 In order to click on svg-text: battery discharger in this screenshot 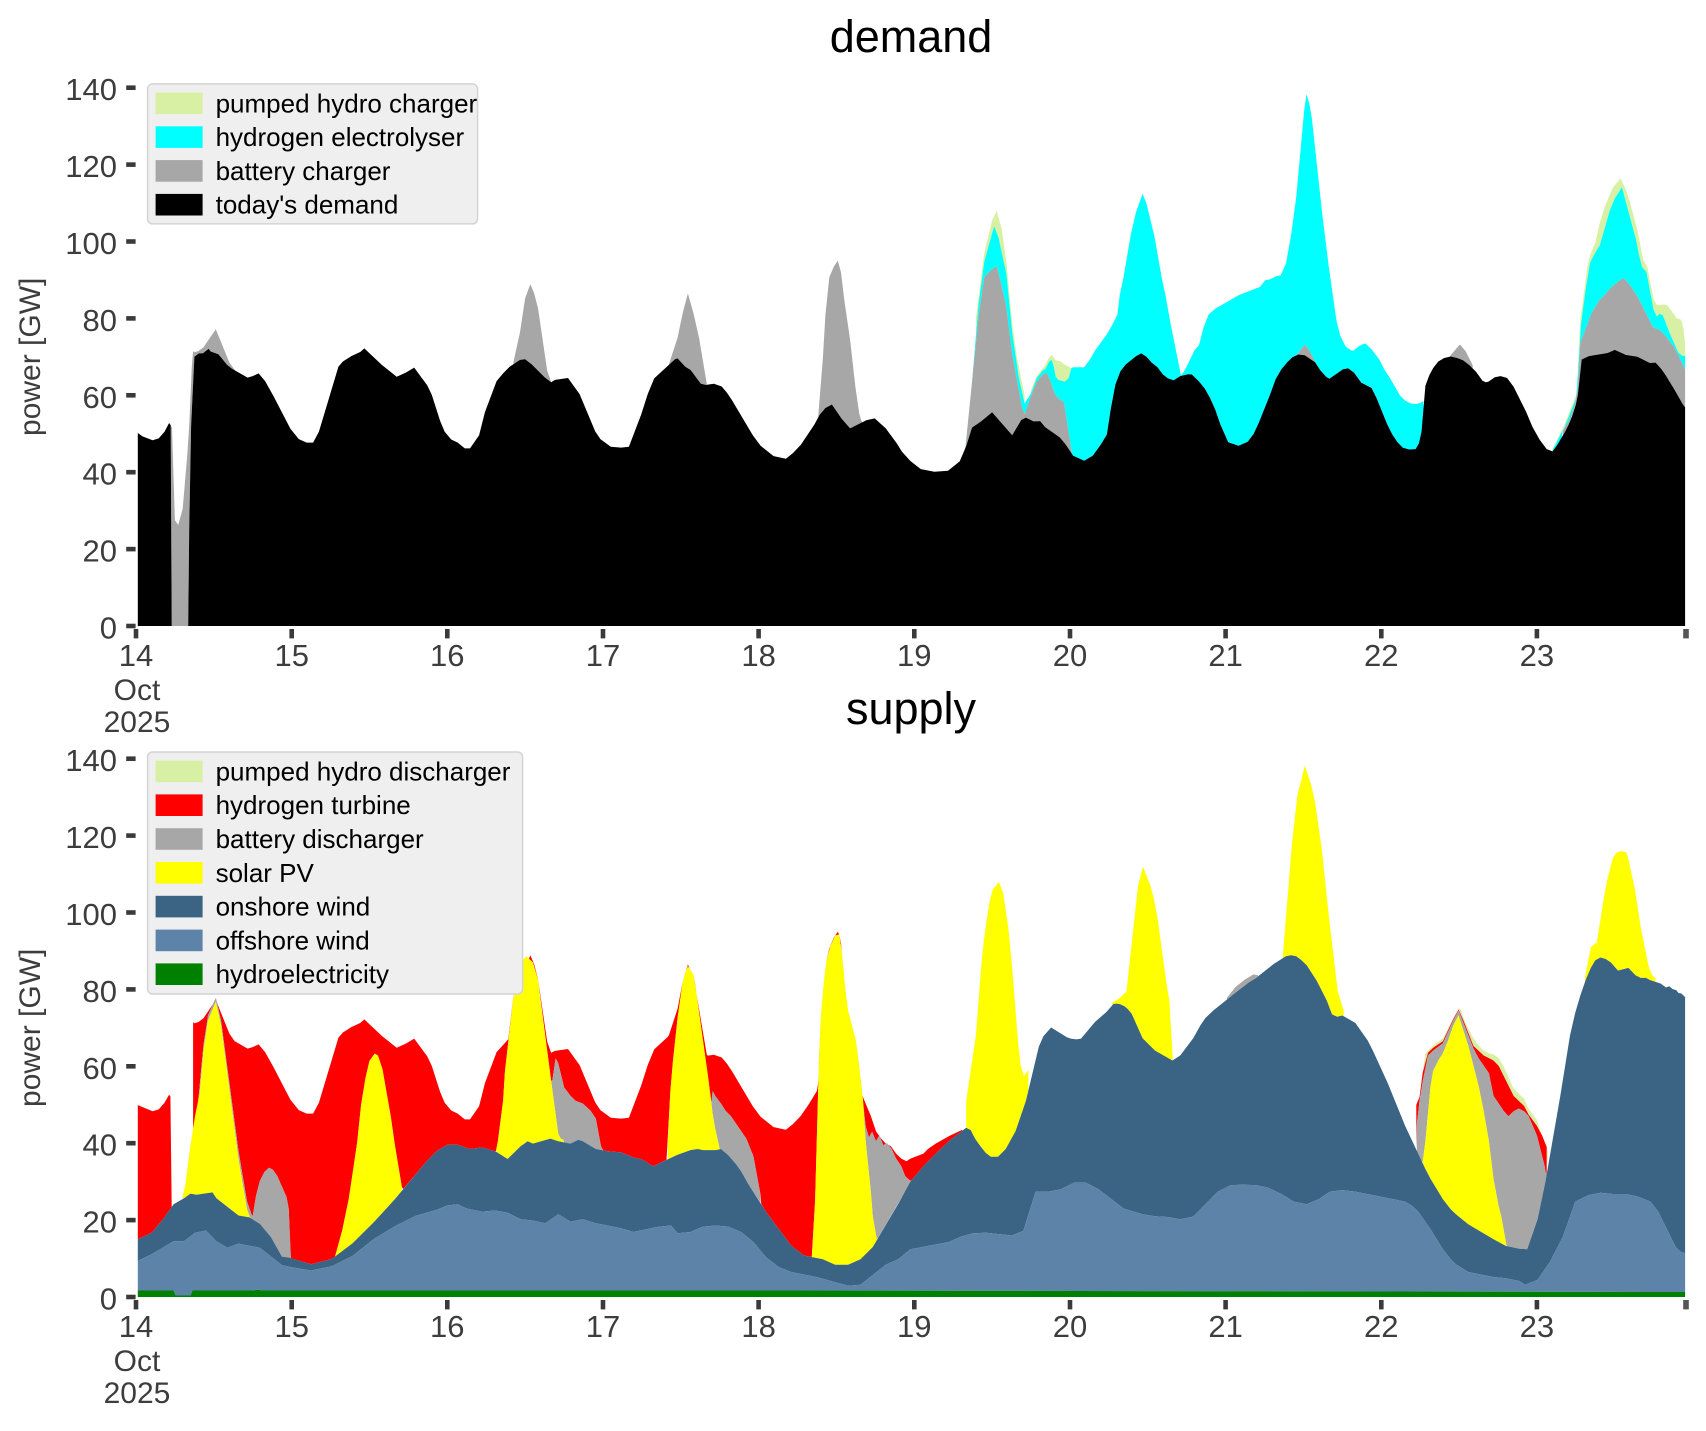, I will do `click(320, 839)`.